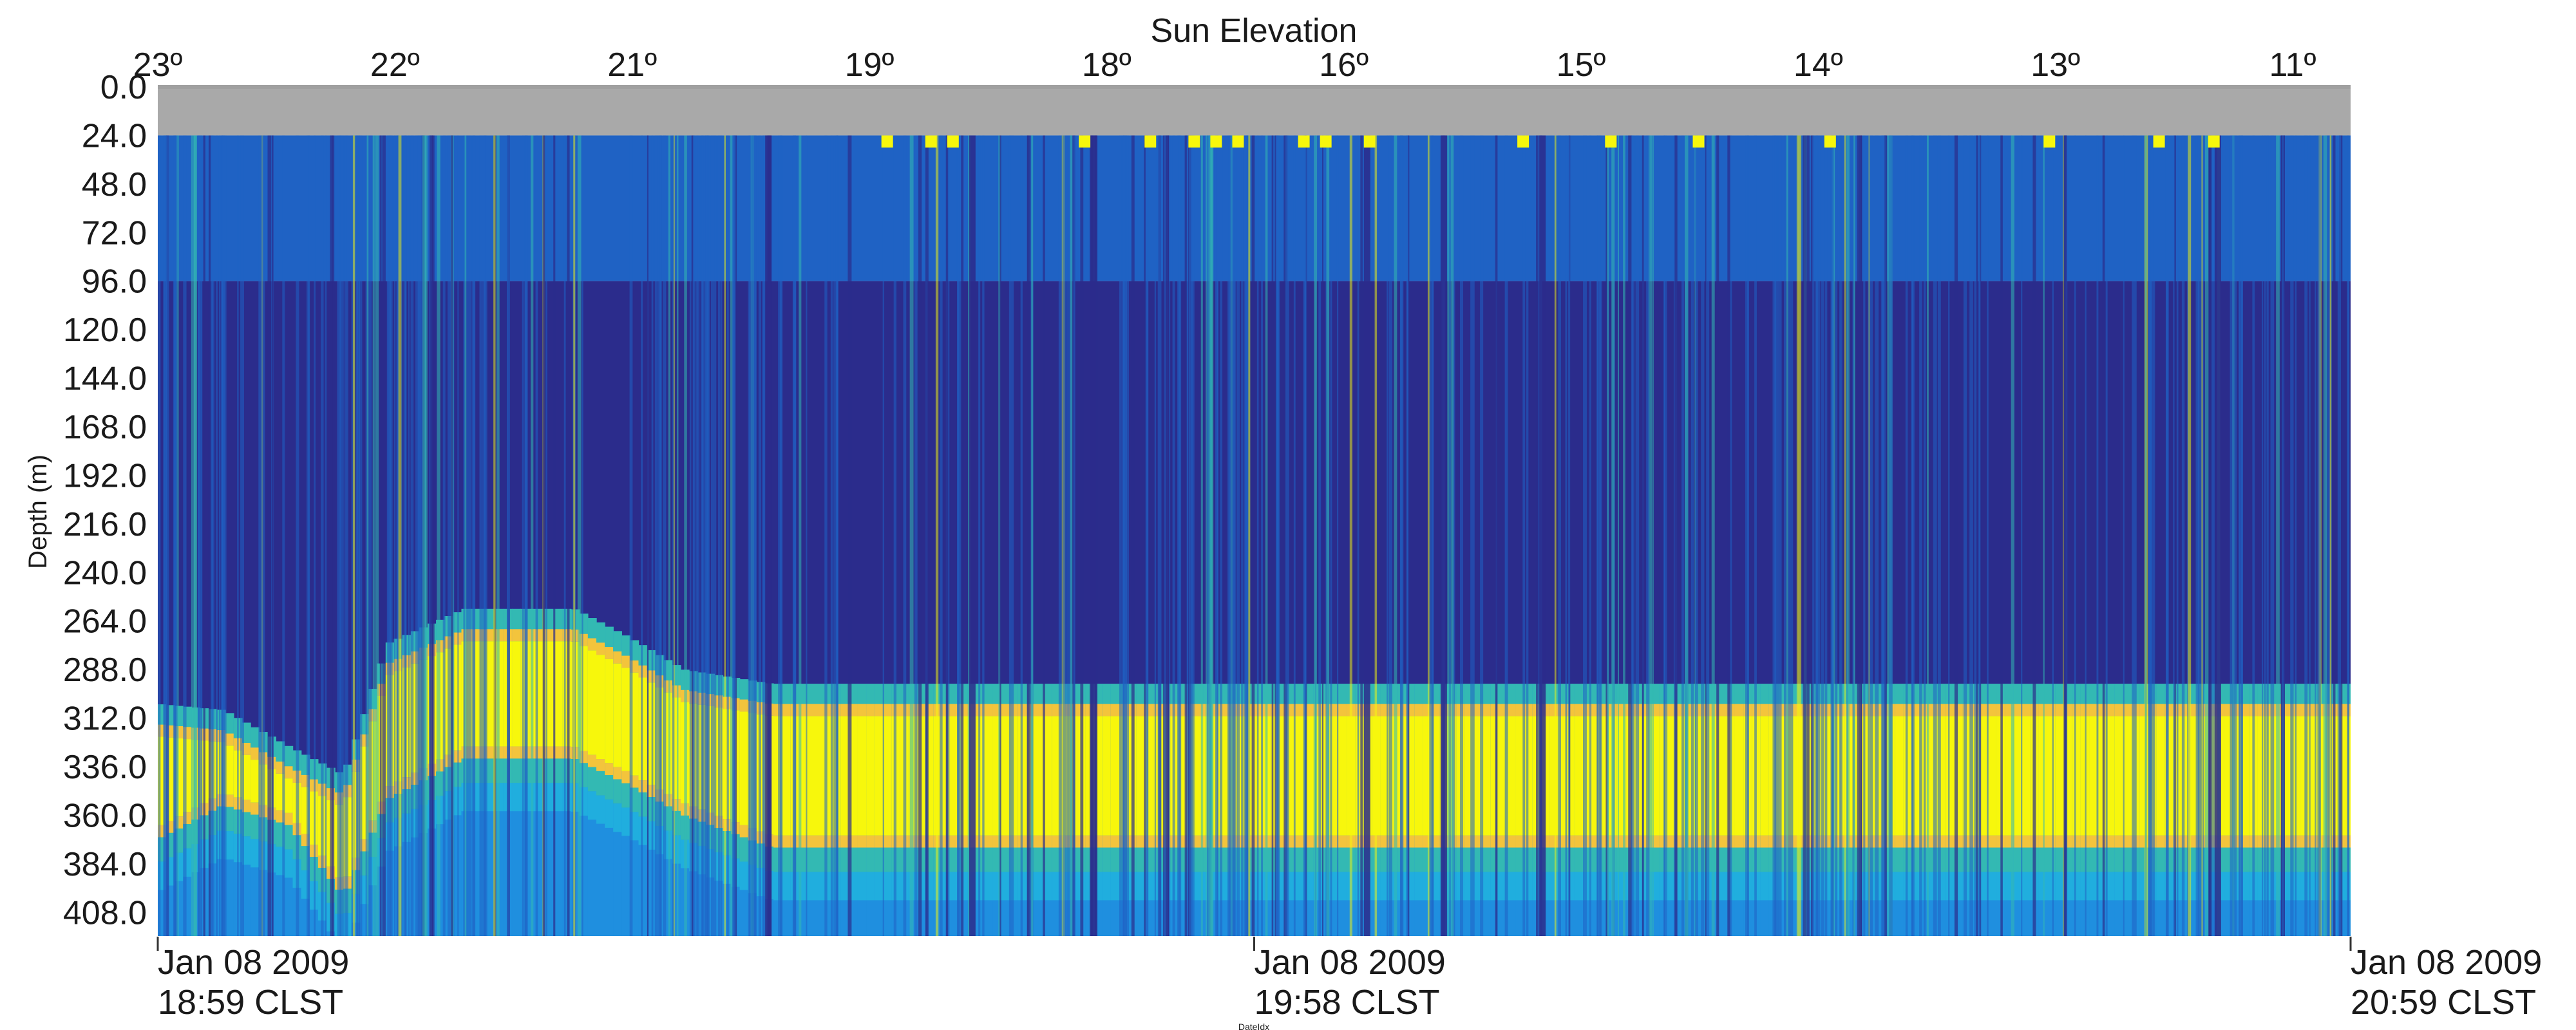 Image resolution: width=2576 pixels, height=1030 pixels. Describe the element at coordinates (105, 475) in the screenshot. I see `depth-tick-label: 192.0` at that location.